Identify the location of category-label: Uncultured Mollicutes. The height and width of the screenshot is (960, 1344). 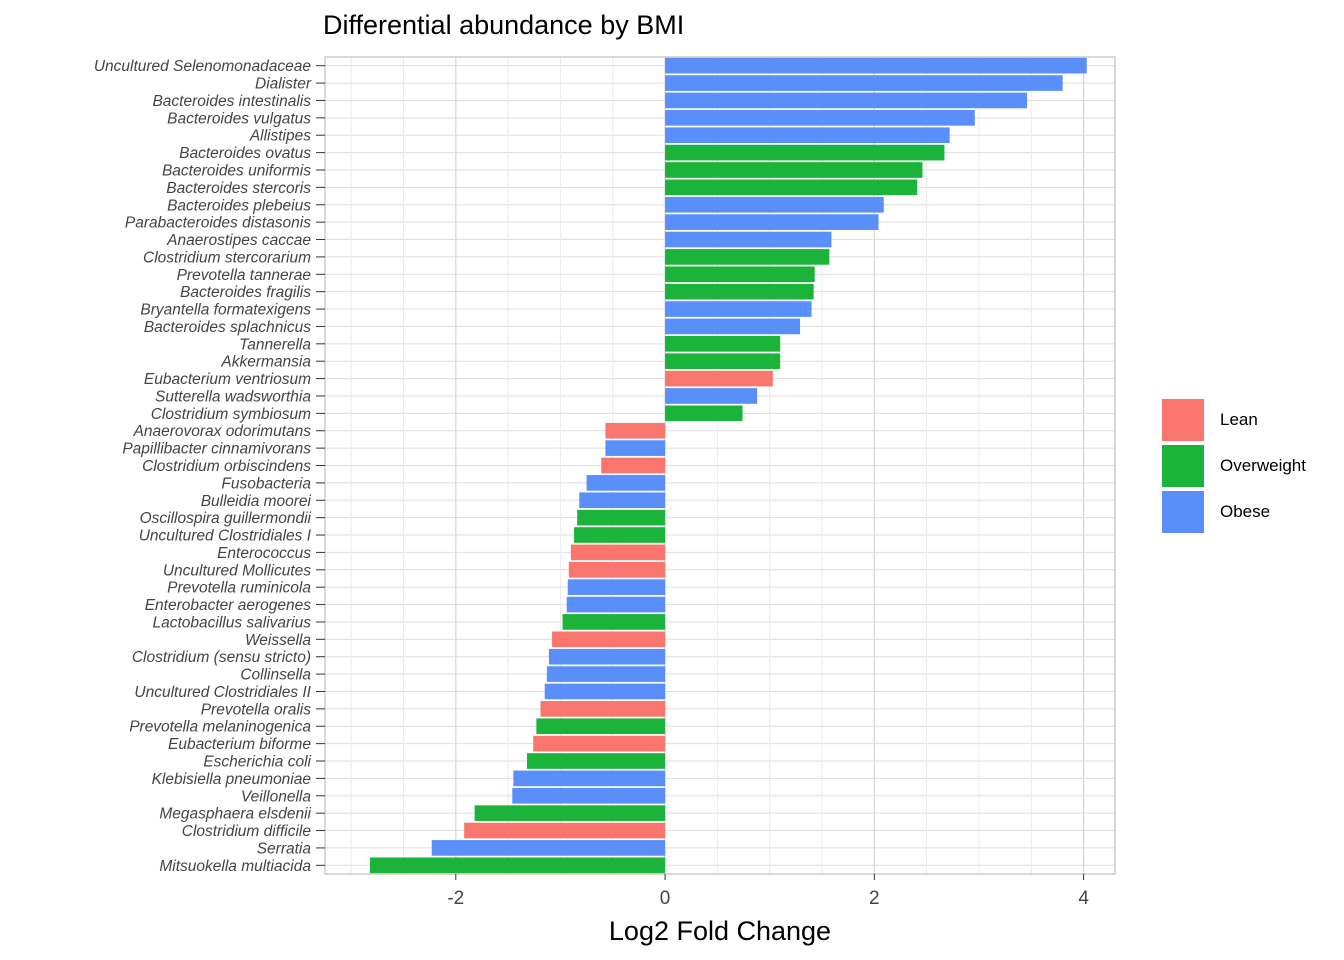
(237, 570).